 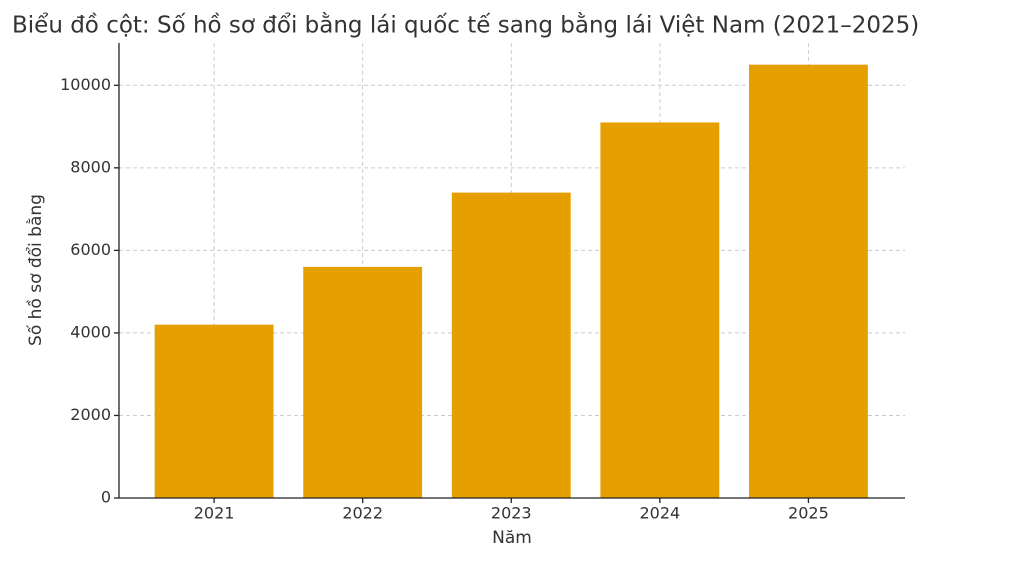 I want to click on y-tick-label: 4000, so click(x=90, y=331).